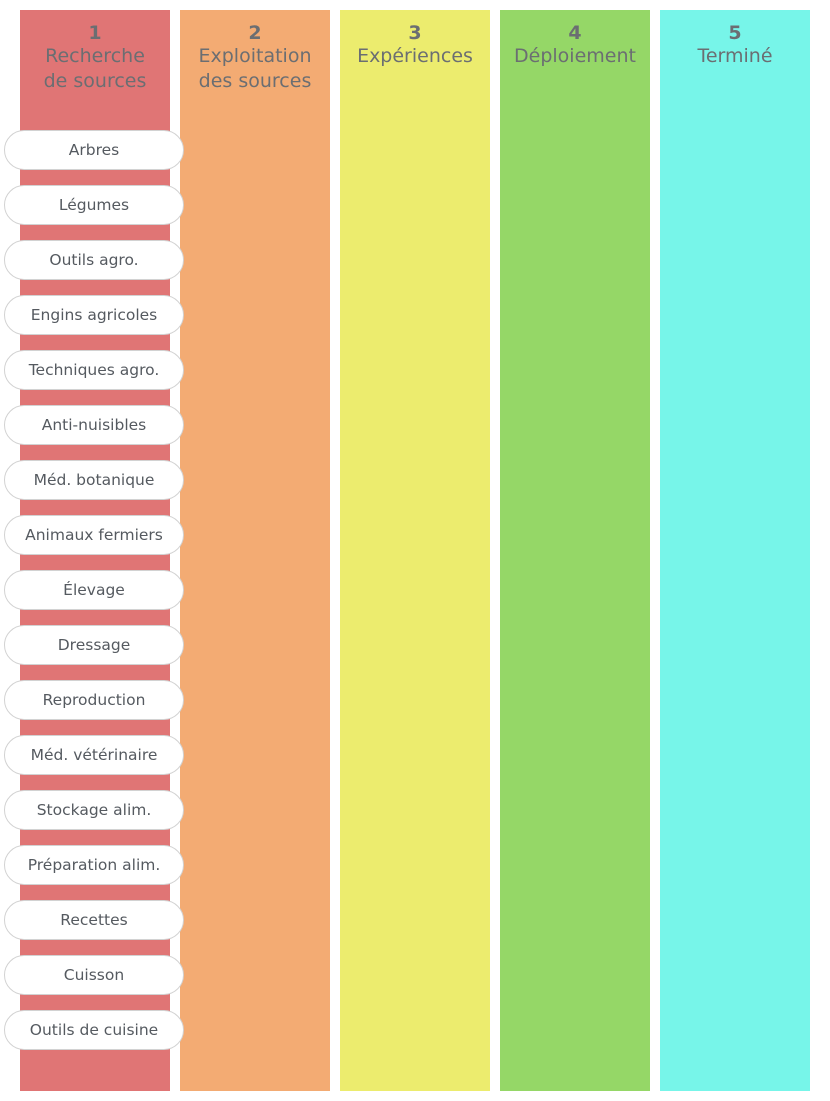 This screenshot has height=1101, width=830. What do you see at coordinates (255, 68) in the screenshot?
I see `column-title: Exploitation des sources` at bounding box center [255, 68].